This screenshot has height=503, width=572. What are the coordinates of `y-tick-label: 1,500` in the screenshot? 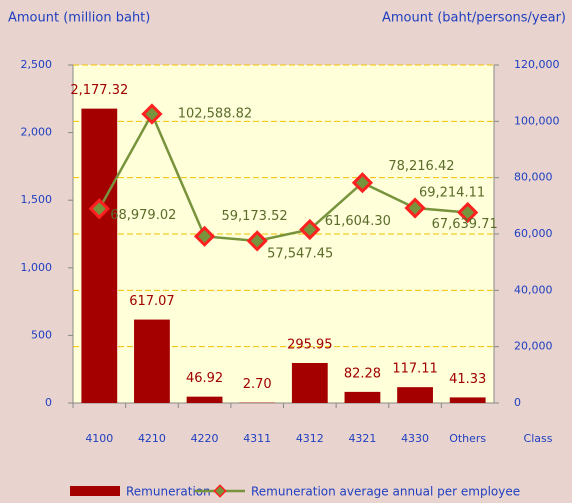 It's located at (37, 199).